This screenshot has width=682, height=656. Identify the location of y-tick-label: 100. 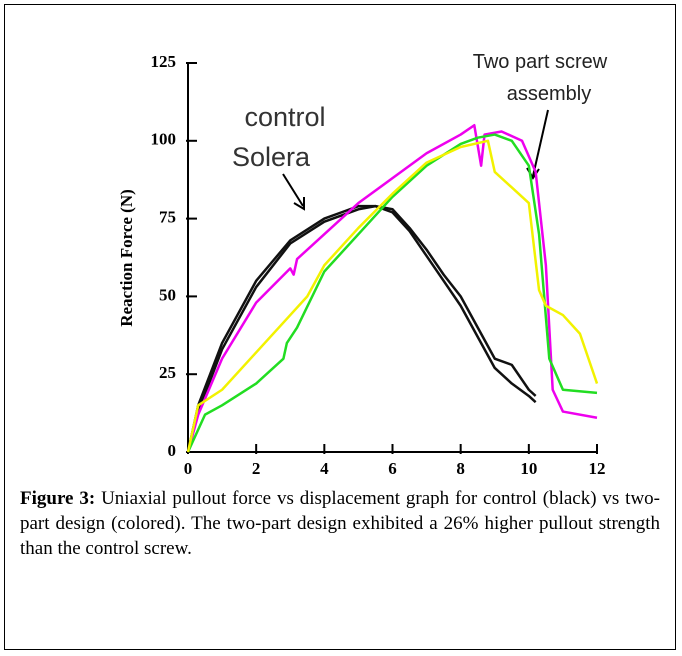
(164, 139).